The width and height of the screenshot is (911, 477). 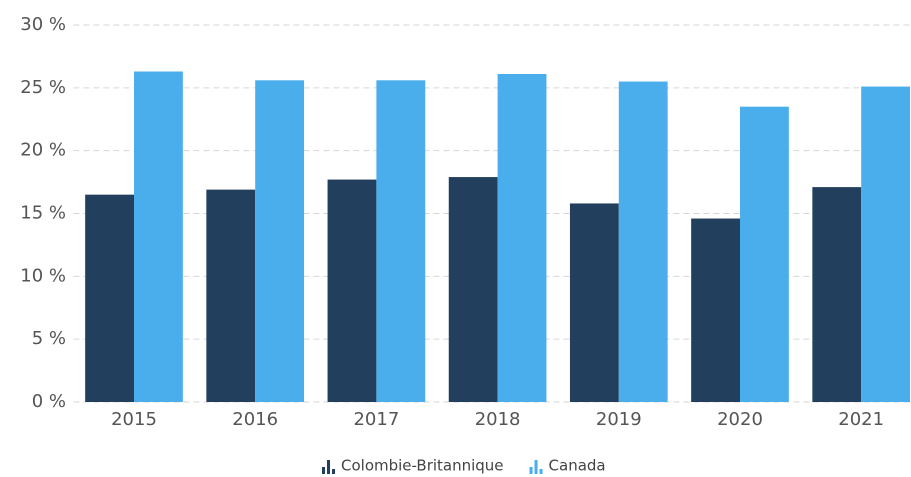 What do you see at coordinates (43, 213) in the screenshot?
I see `y-tick-label: 15 %` at bounding box center [43, 213].